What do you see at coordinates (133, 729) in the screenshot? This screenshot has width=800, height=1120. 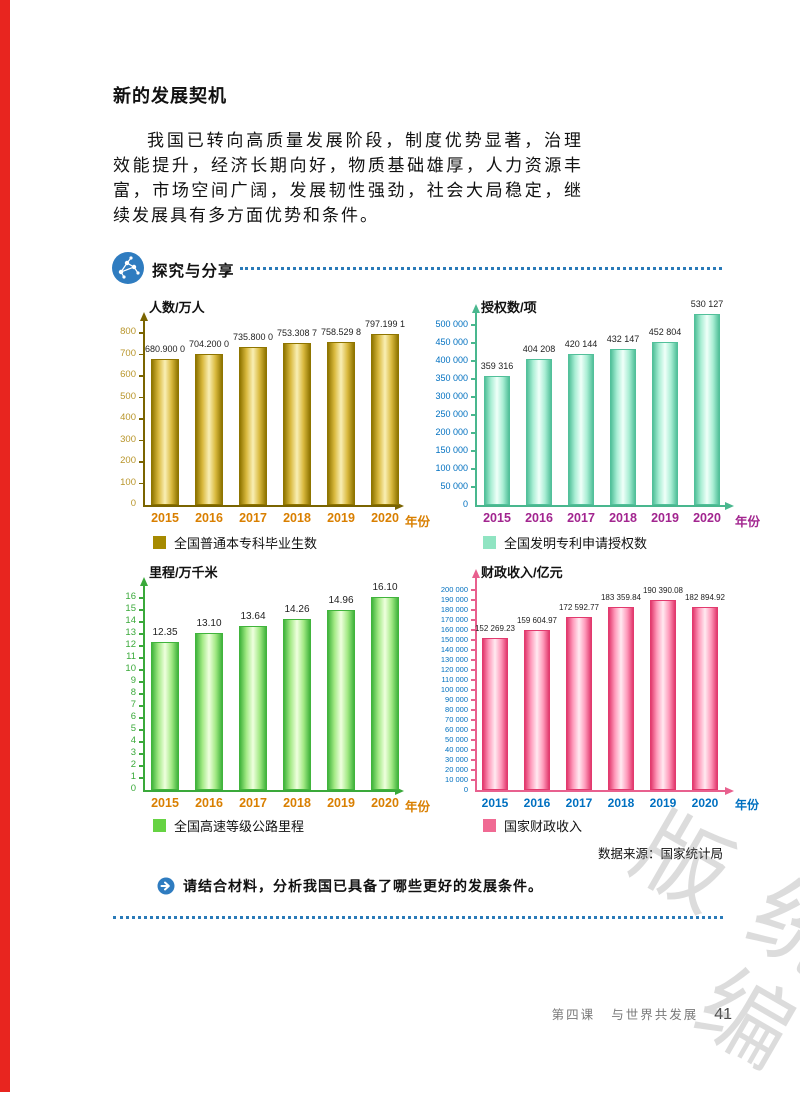 I see `y-tick-label: 5` at bounding box center [133, 729].